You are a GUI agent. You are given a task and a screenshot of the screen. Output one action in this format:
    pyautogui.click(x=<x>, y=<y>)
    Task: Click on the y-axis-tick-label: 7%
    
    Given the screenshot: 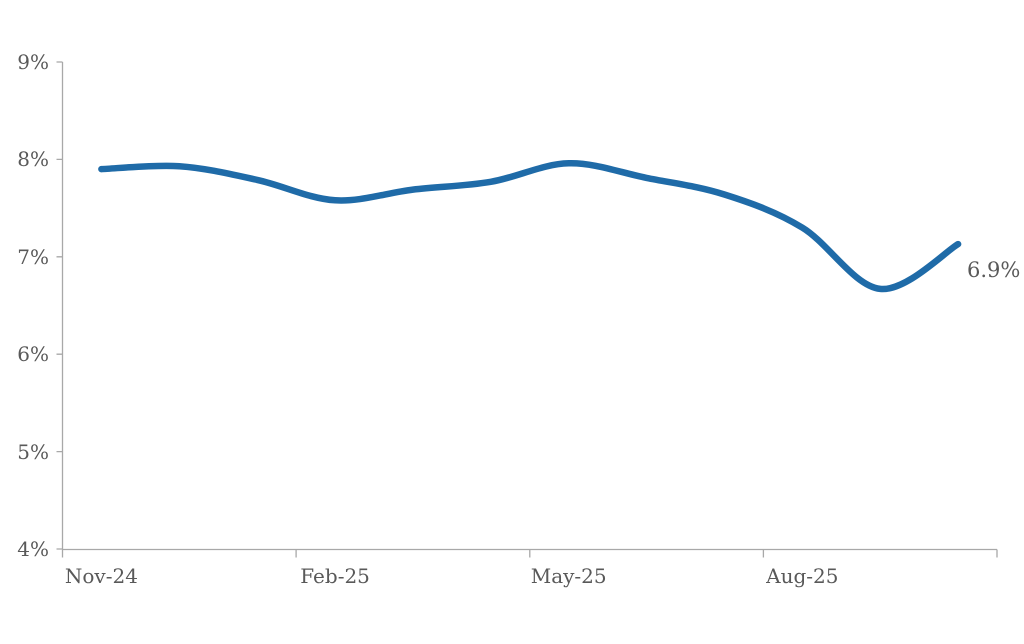 What is the action you would take?
    pyautogui.click(x=33, y=256)
    